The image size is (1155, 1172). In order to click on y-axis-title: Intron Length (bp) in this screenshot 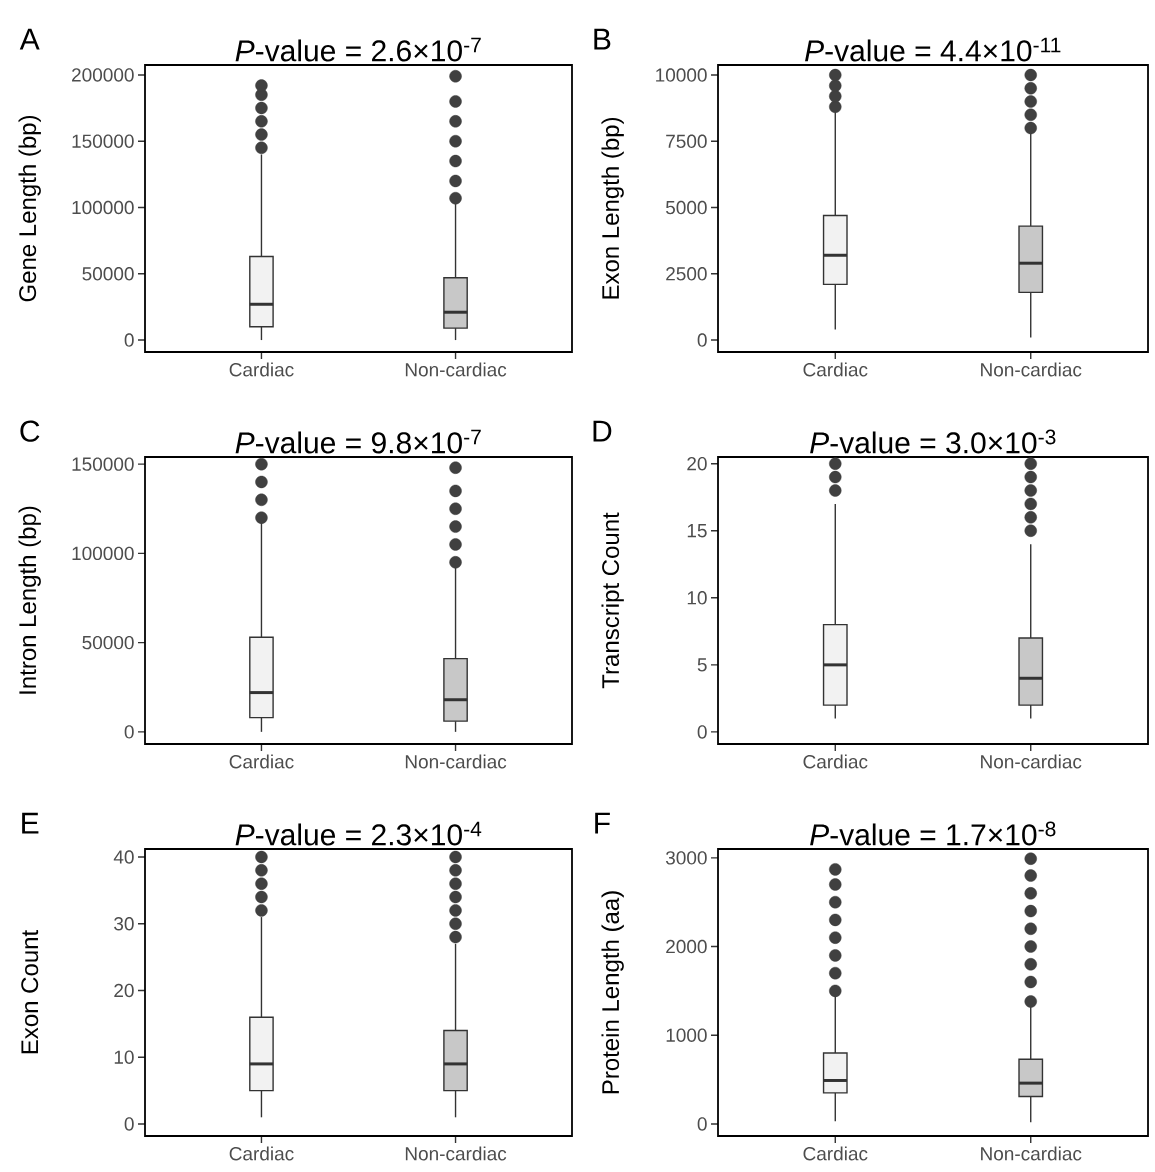, I will do `click(29, 600)`.